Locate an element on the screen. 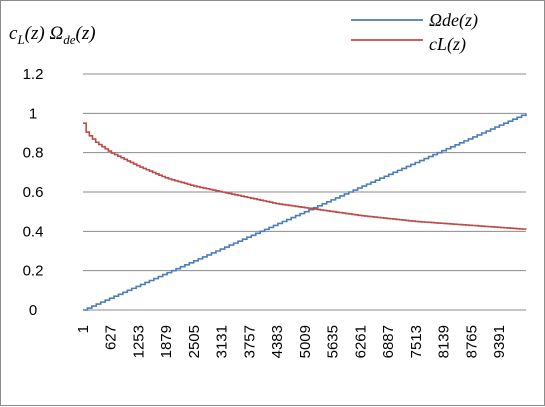  y-tick-label: 0.8 is located at coordinates (33, 153).